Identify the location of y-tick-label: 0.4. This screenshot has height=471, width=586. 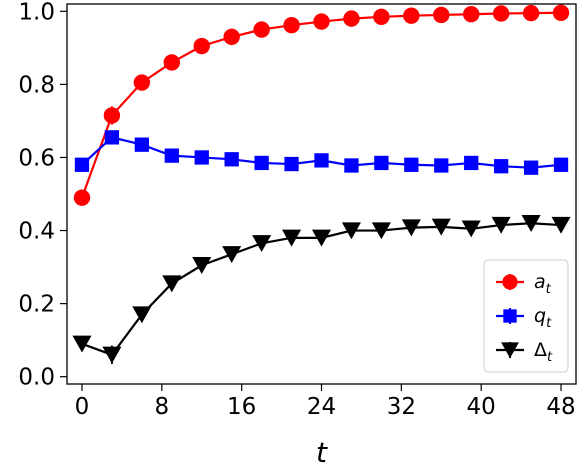
(36, 232).